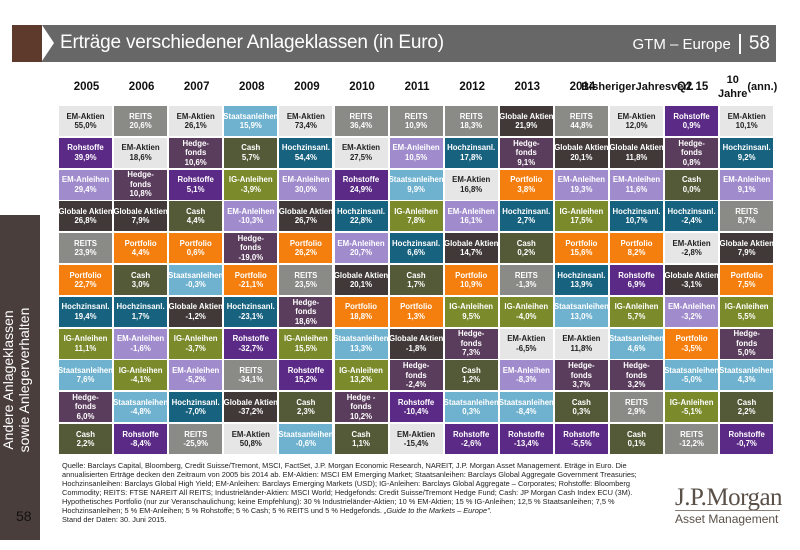  I want to click on column-header: 2008, so click(251, 87).